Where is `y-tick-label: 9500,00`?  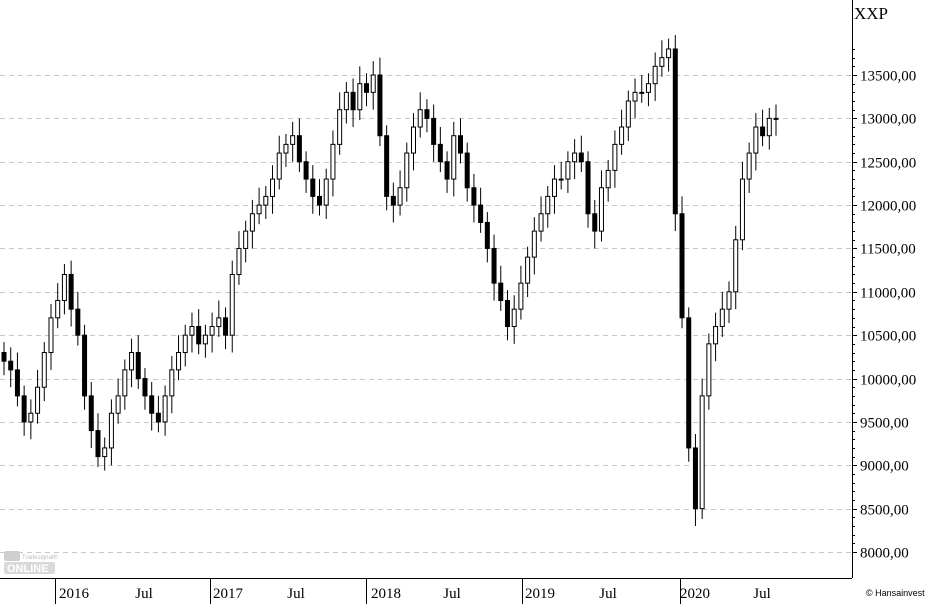
y-tick-label: 9500,00 is located at coordinates (884, 424).